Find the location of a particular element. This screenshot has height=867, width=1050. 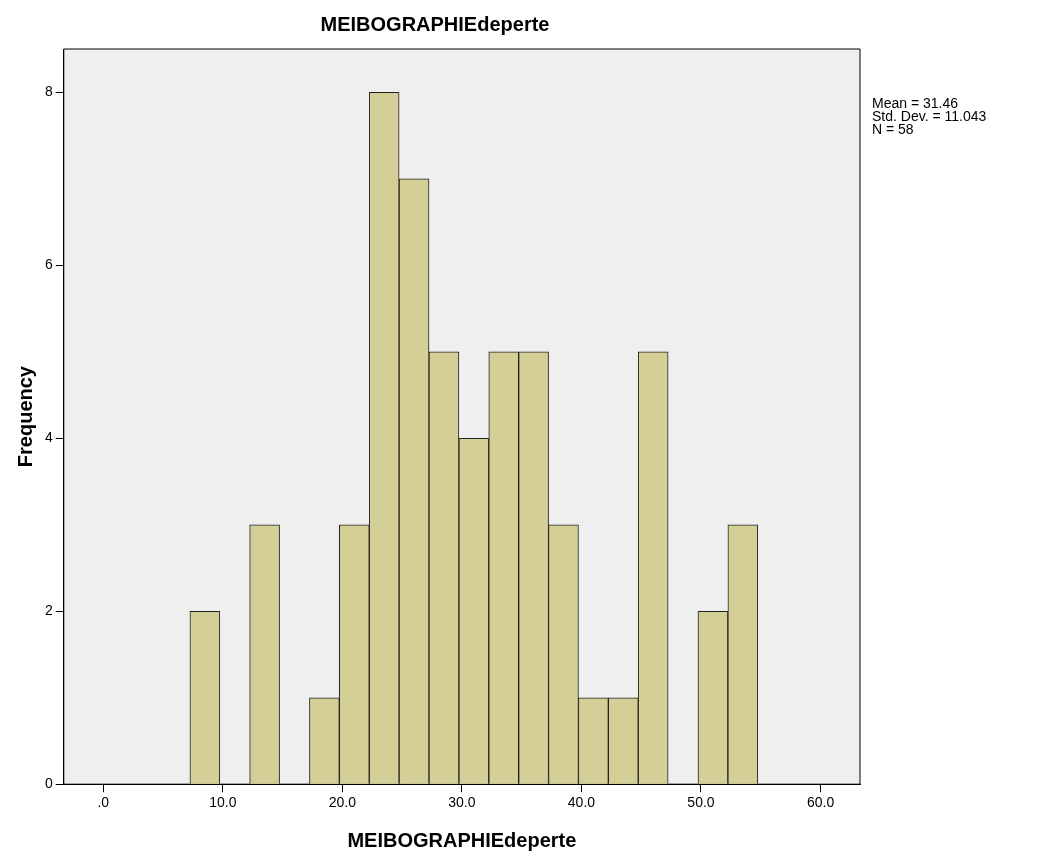

y-tick-label: 0 is located at coordinates (48, 783).